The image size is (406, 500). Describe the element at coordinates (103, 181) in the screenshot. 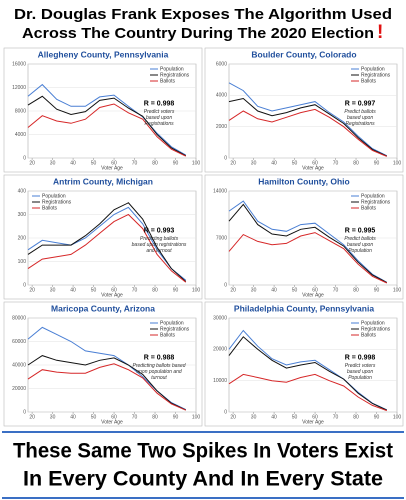

I see `panel-title: Antrim County, Michigan` at that location.